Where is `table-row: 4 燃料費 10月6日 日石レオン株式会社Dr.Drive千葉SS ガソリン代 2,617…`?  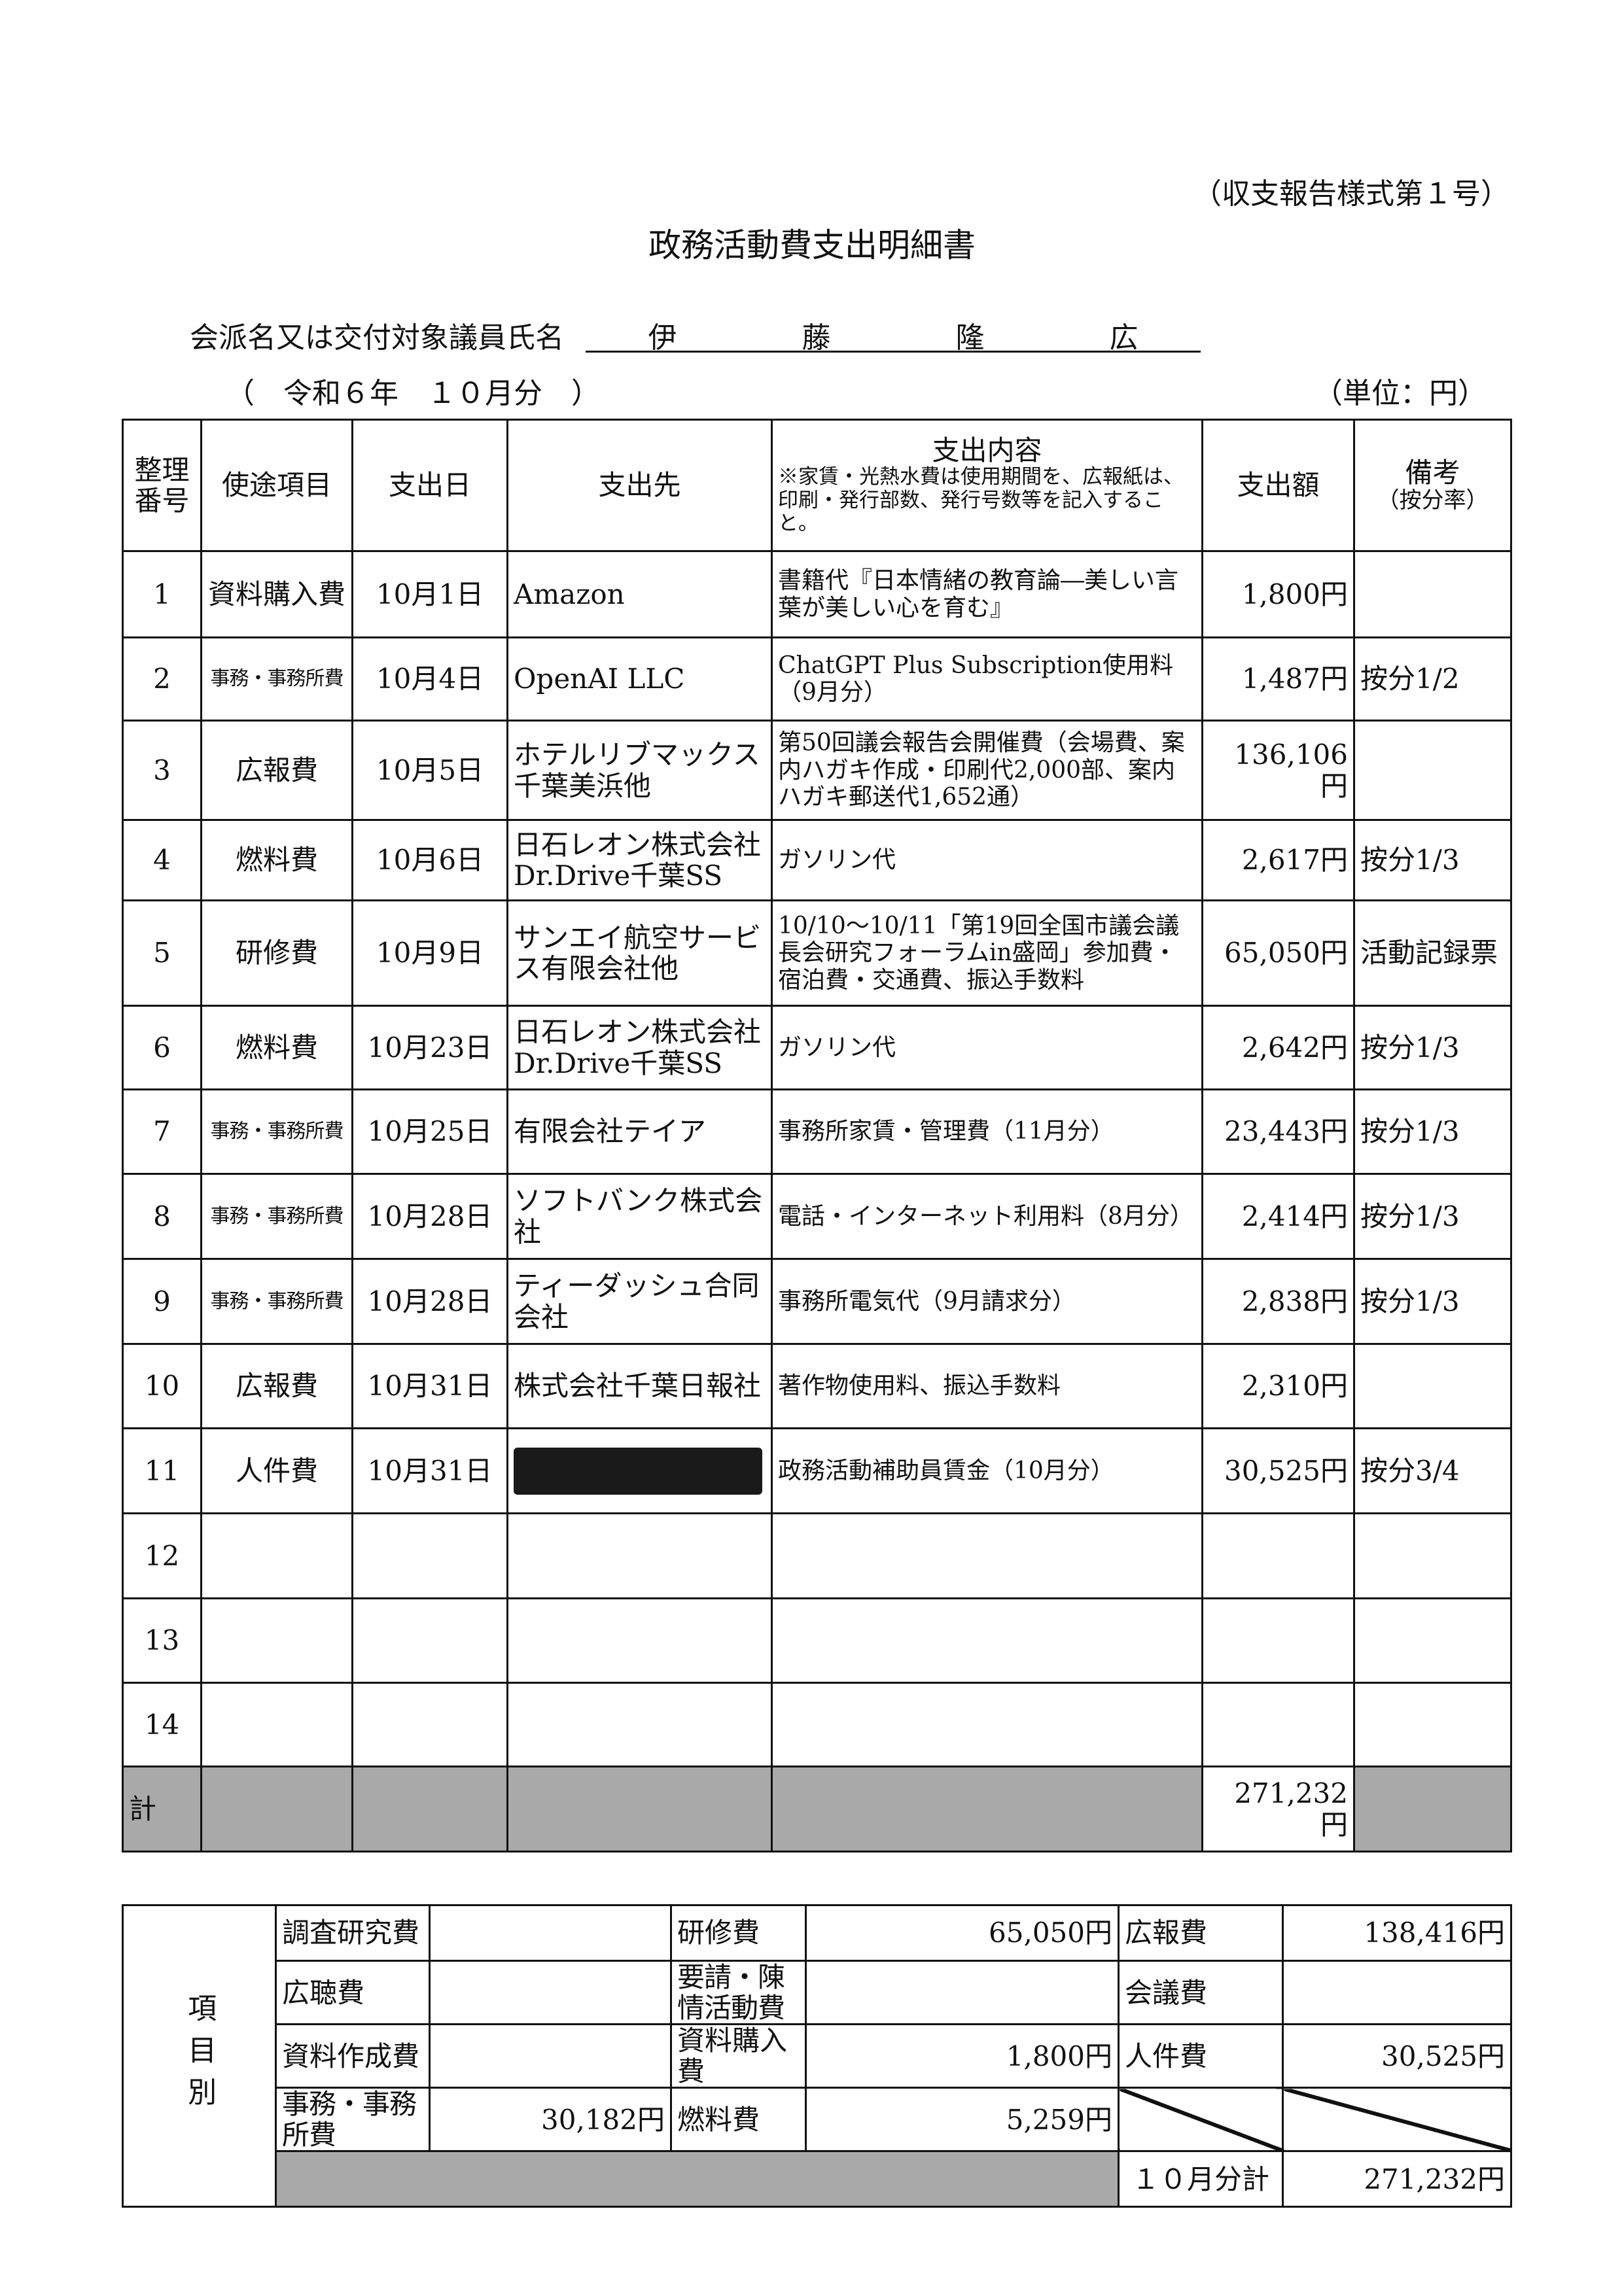
table-row: 4 燃料費 10月6日 日石レオン株式会社Dr.Drive千葉SS ガソリン代 2,617… is located at coordinates (817, 860).